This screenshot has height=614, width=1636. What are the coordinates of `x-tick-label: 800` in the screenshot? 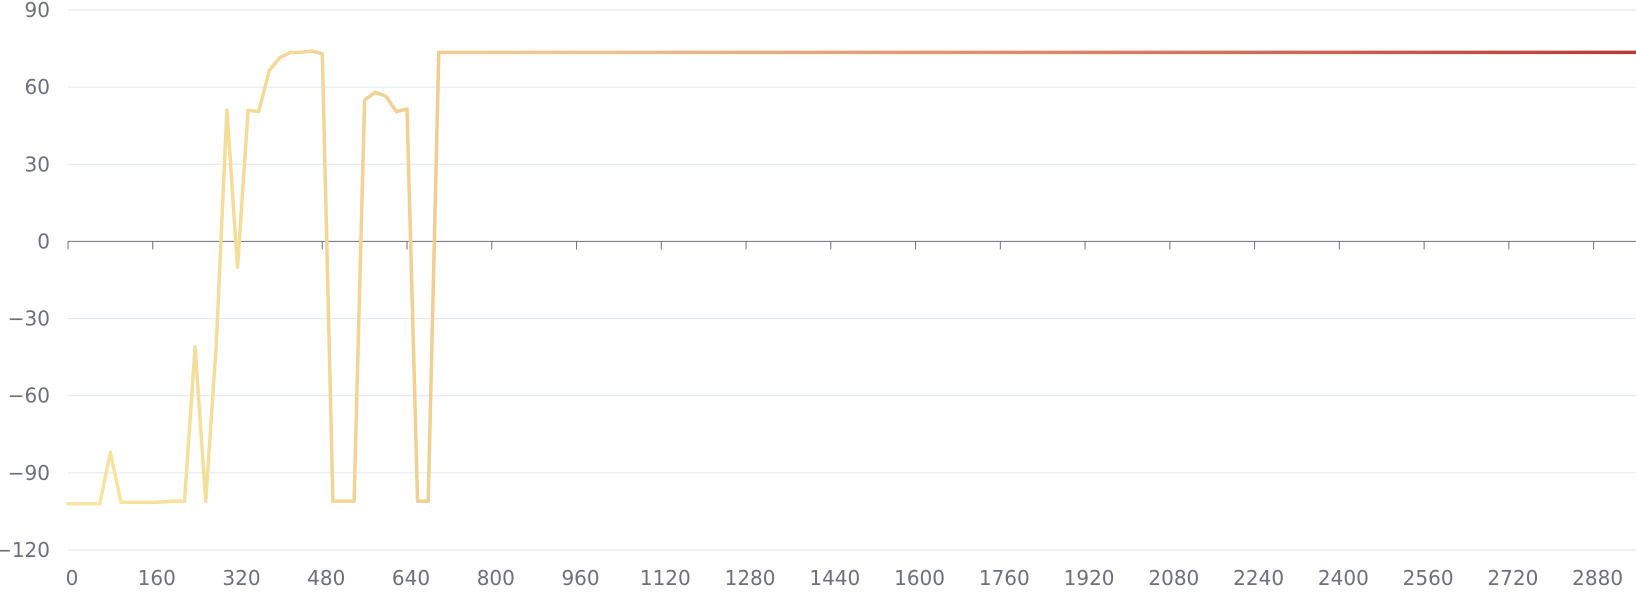 It's located at (496, 578).